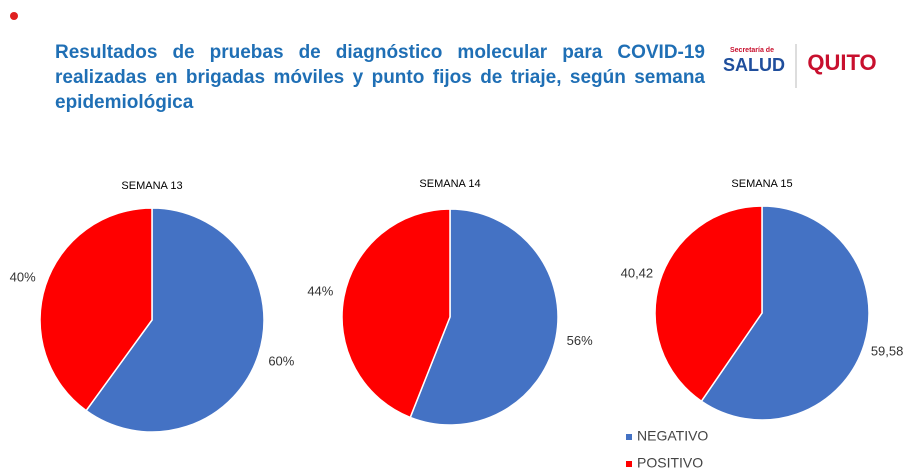 The width and height of the screenshot is (911, 476). I want to click on value-label: 44%, so click(320, 291).